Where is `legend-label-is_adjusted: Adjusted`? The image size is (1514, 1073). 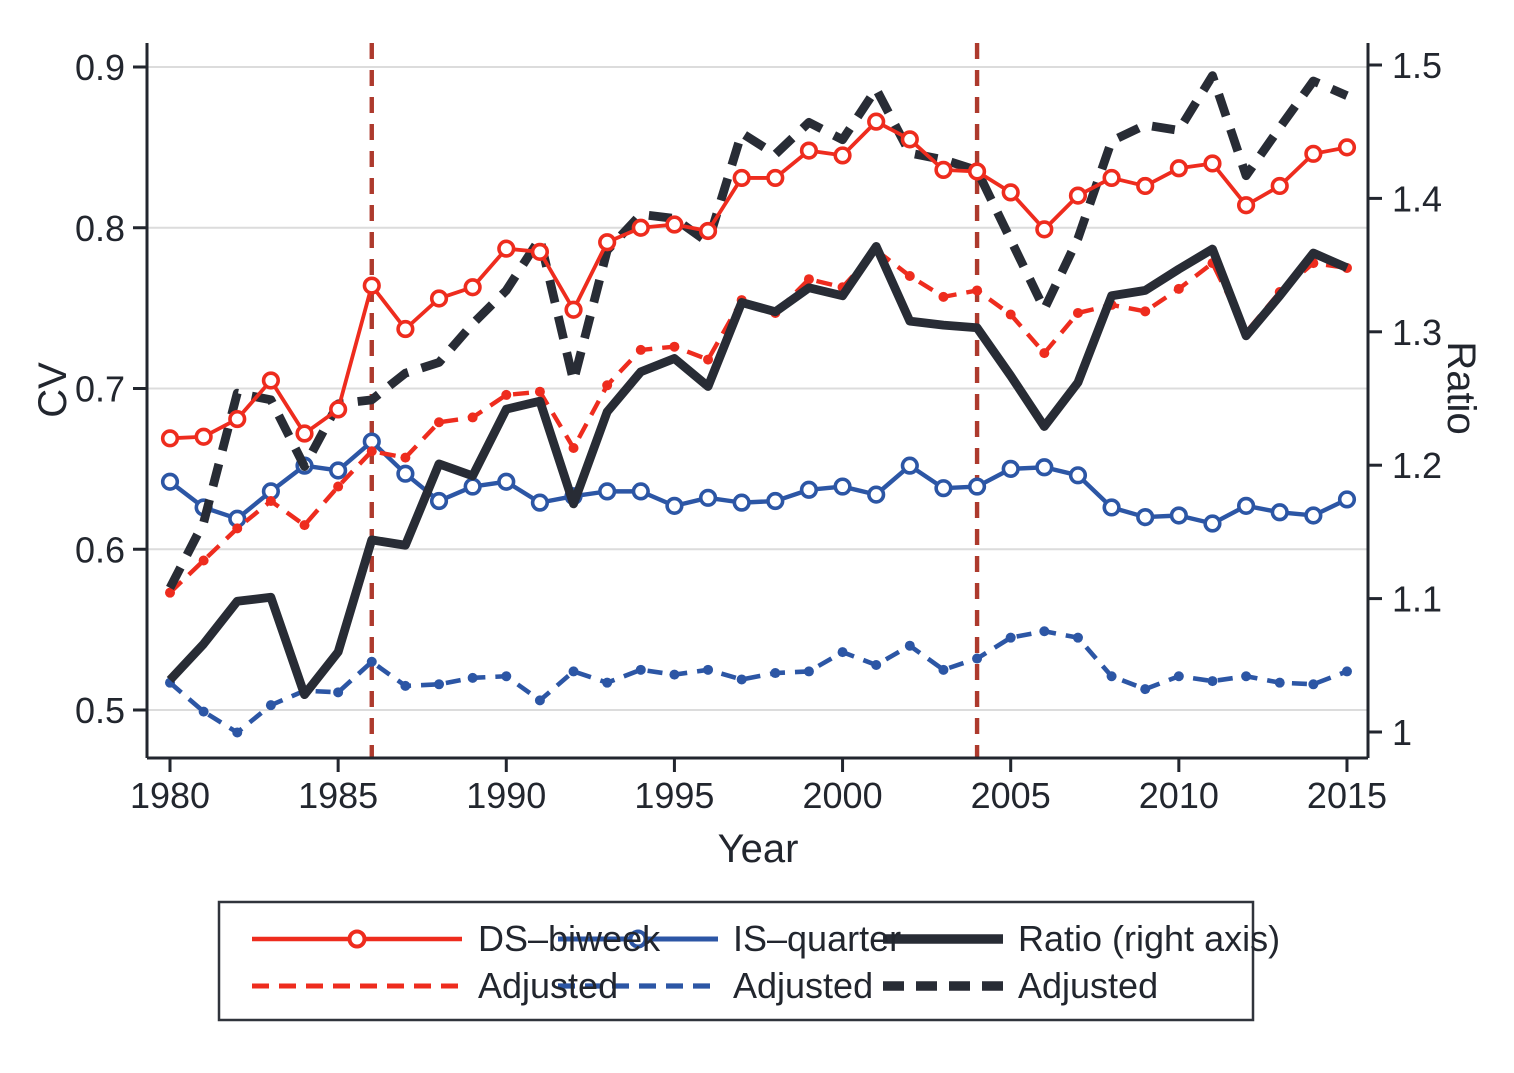
legend-label-is_adjusted: Adjusted is located at coordinates (803, 985).